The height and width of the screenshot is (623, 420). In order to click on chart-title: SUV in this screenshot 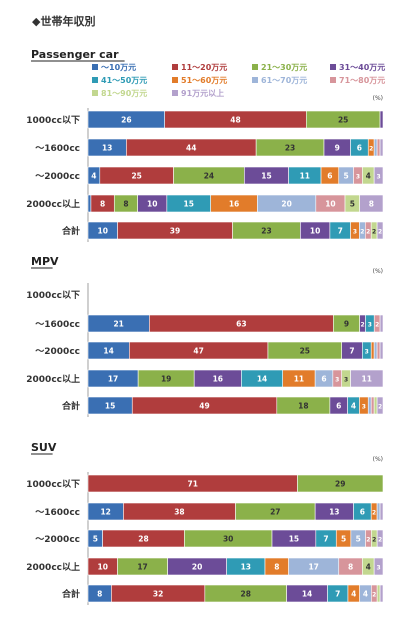, I will do `click(44, 447)`.